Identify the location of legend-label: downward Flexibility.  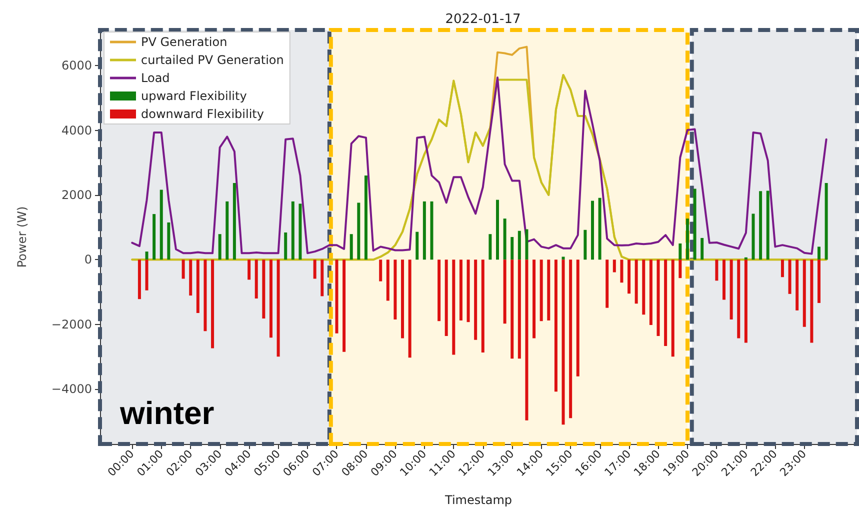
(202, 114).